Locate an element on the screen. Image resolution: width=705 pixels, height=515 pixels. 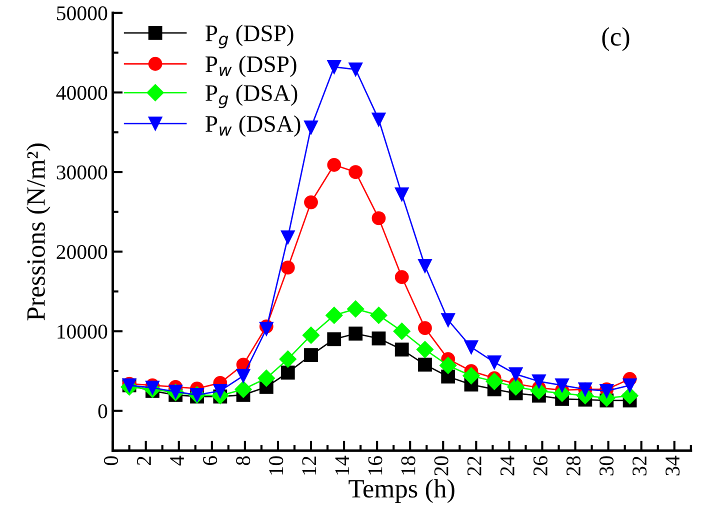
y-tick-label: 50000 is located at coordinates (82, 13).